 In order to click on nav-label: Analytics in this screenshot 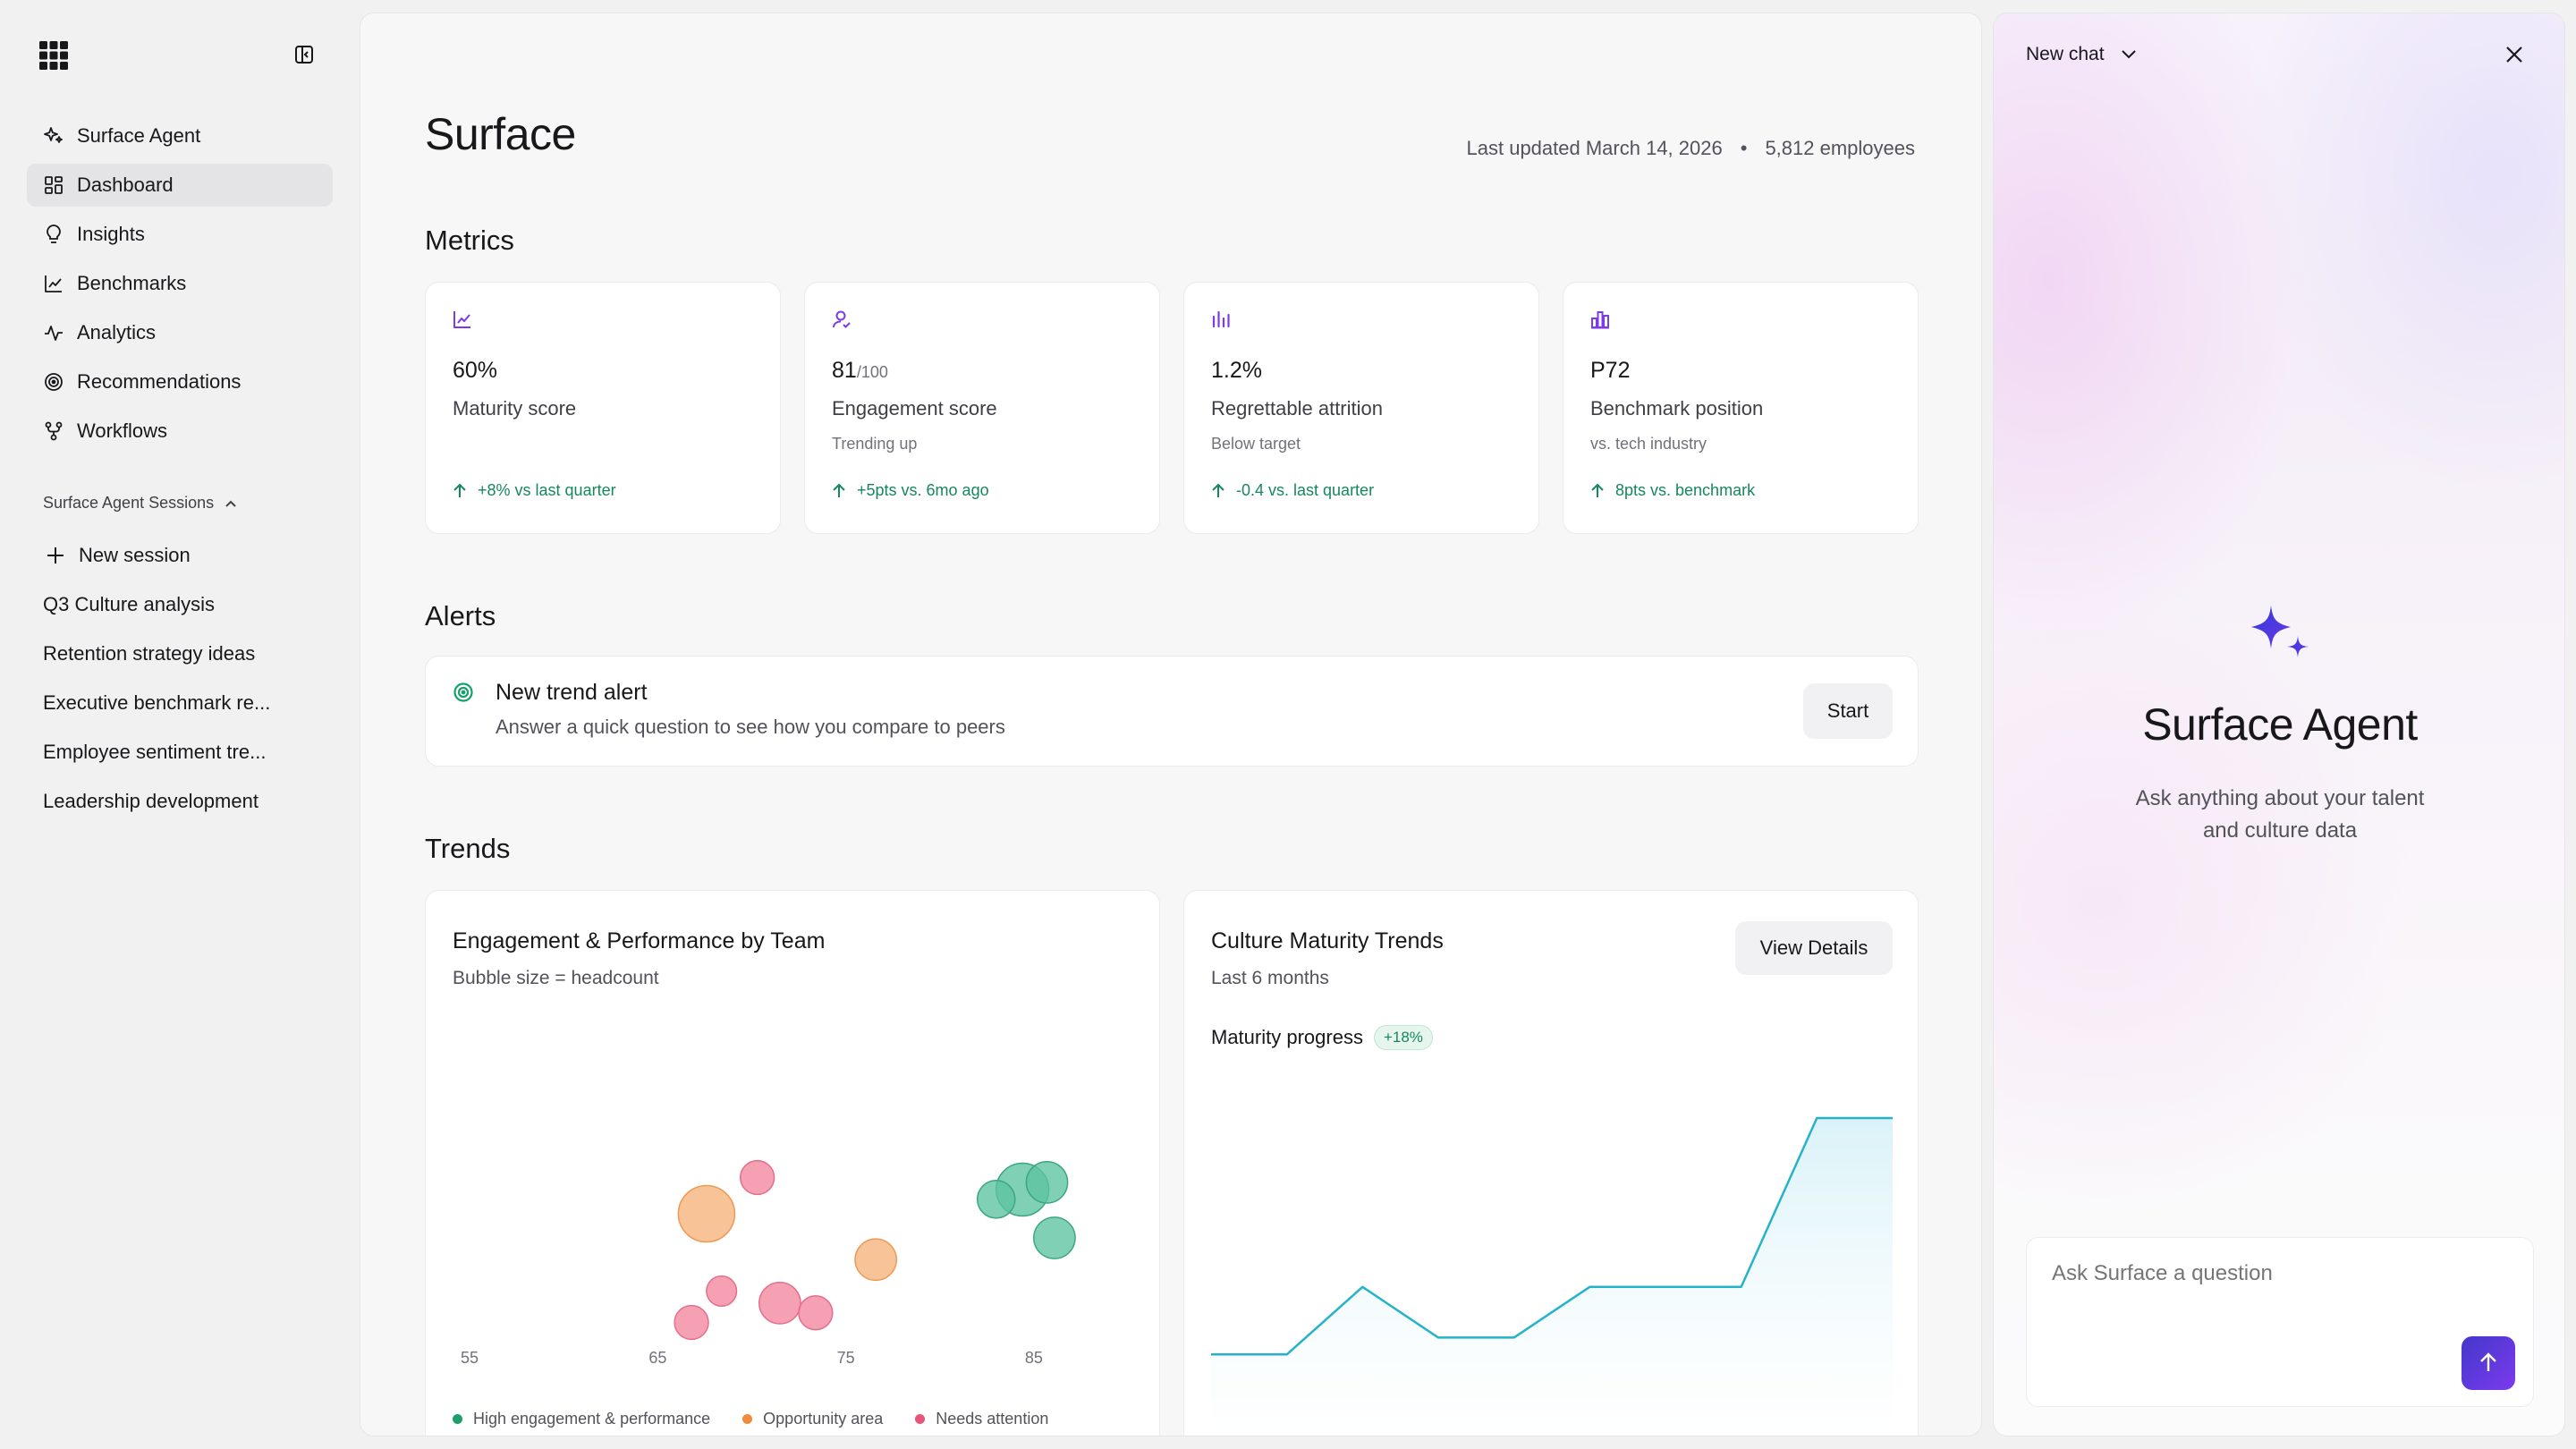, I will do `click(117, 332)`.